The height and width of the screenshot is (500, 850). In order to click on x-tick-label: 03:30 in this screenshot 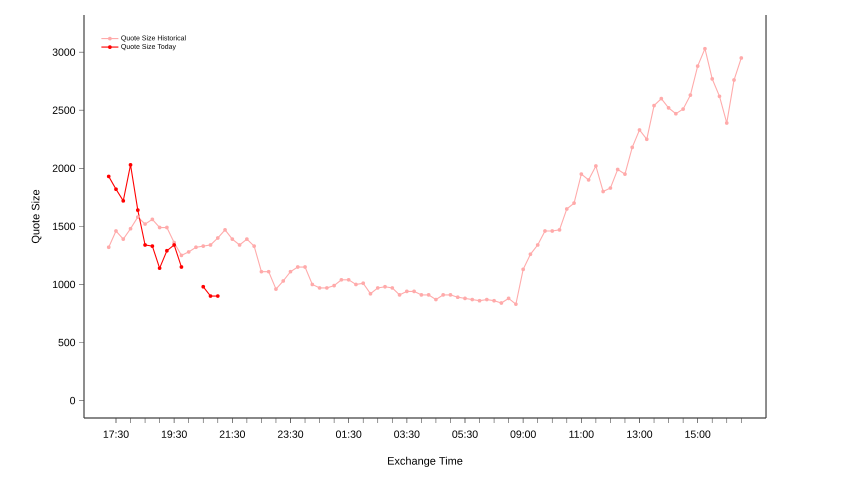, I will do `click(407, 434)`.